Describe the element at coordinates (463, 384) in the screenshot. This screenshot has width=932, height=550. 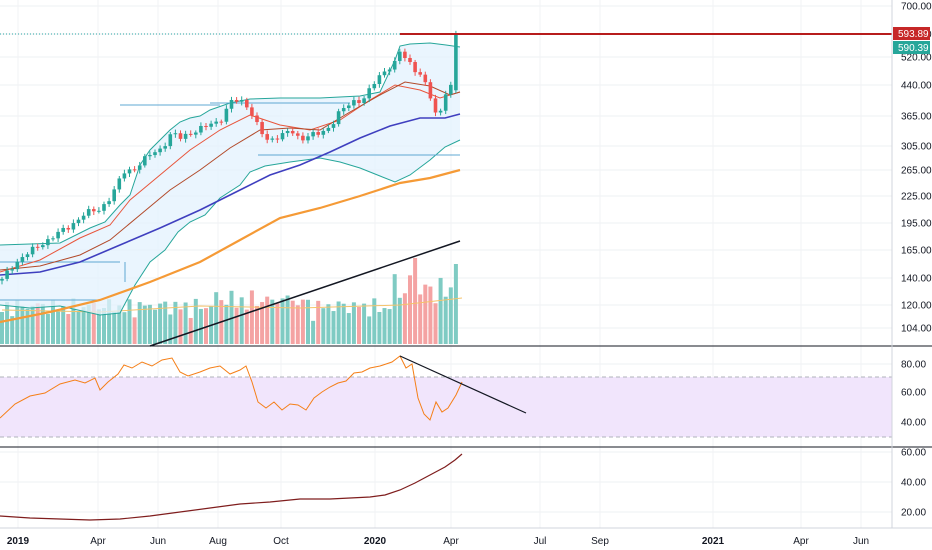
I see `rsi-divergence-line` at that location.